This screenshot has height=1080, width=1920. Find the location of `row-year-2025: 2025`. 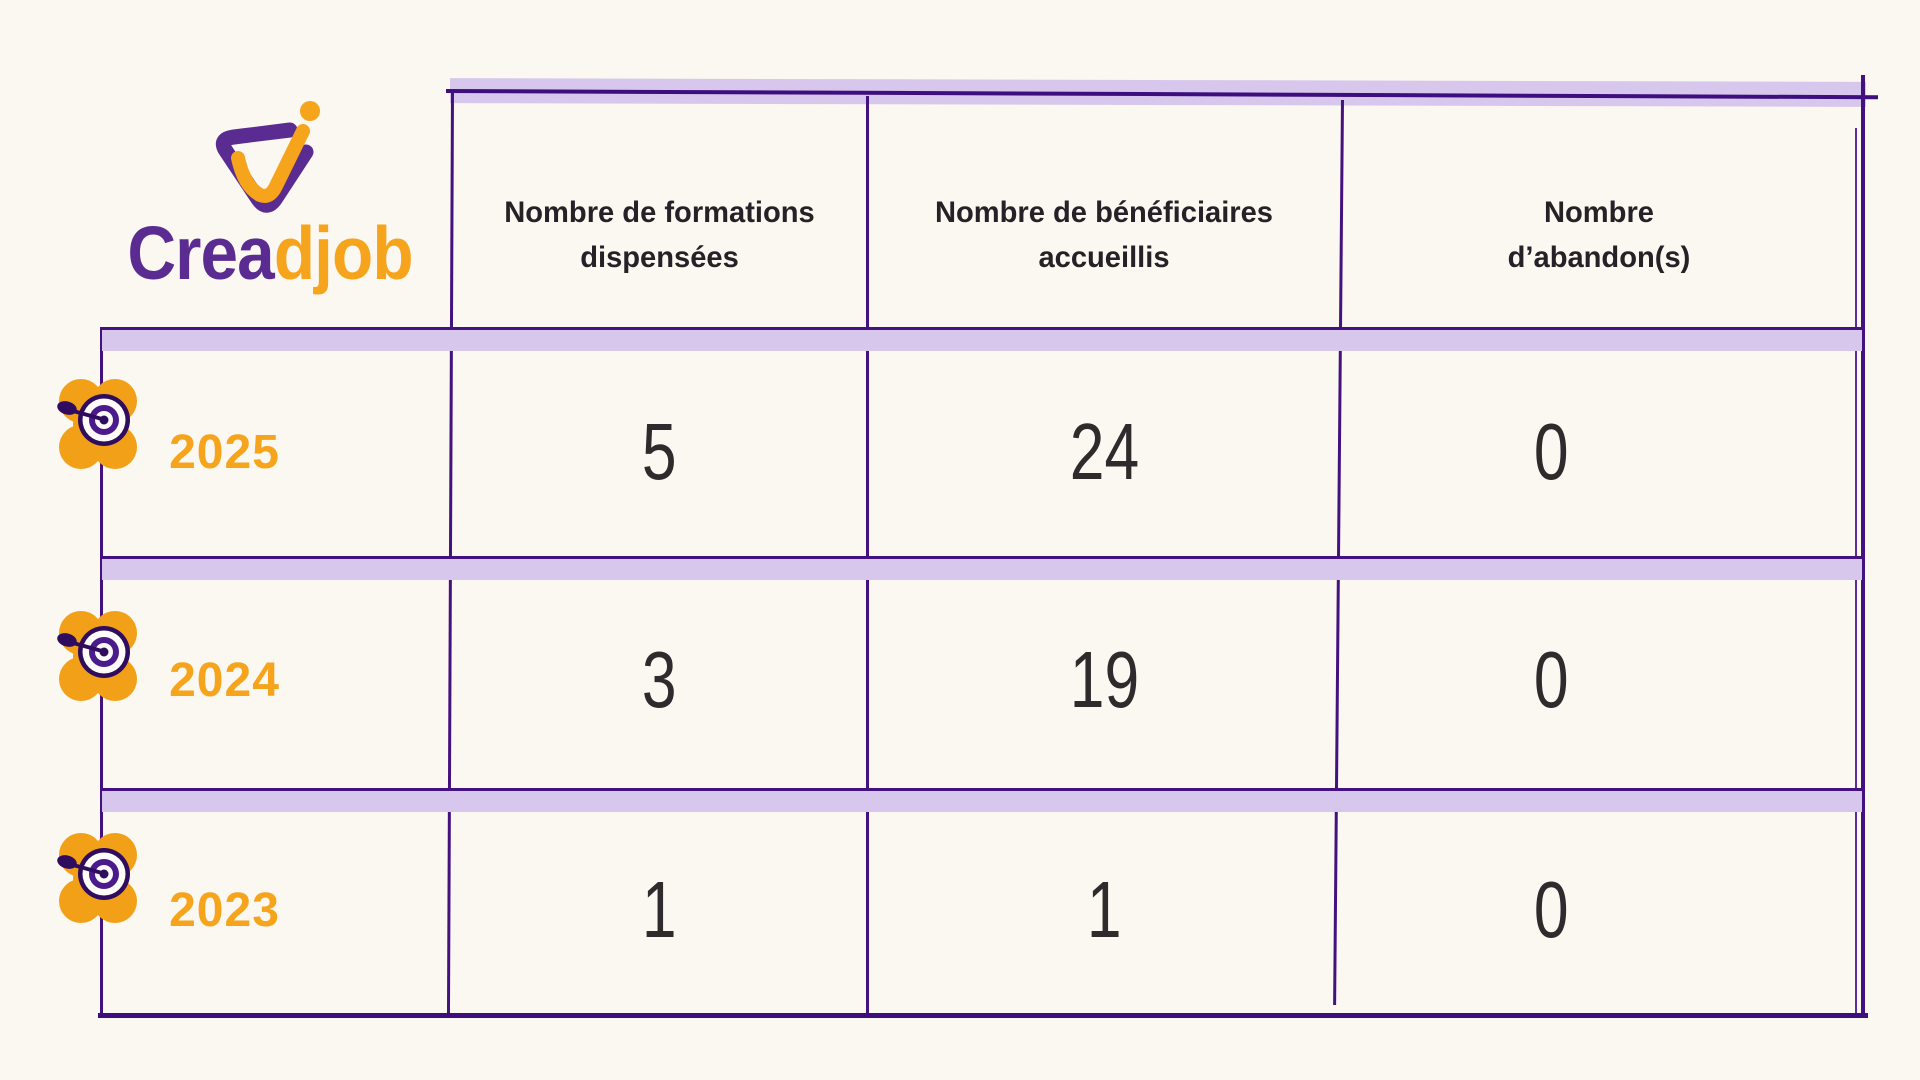

row-year-2025: 2025 is located at coordinates (224, 452).